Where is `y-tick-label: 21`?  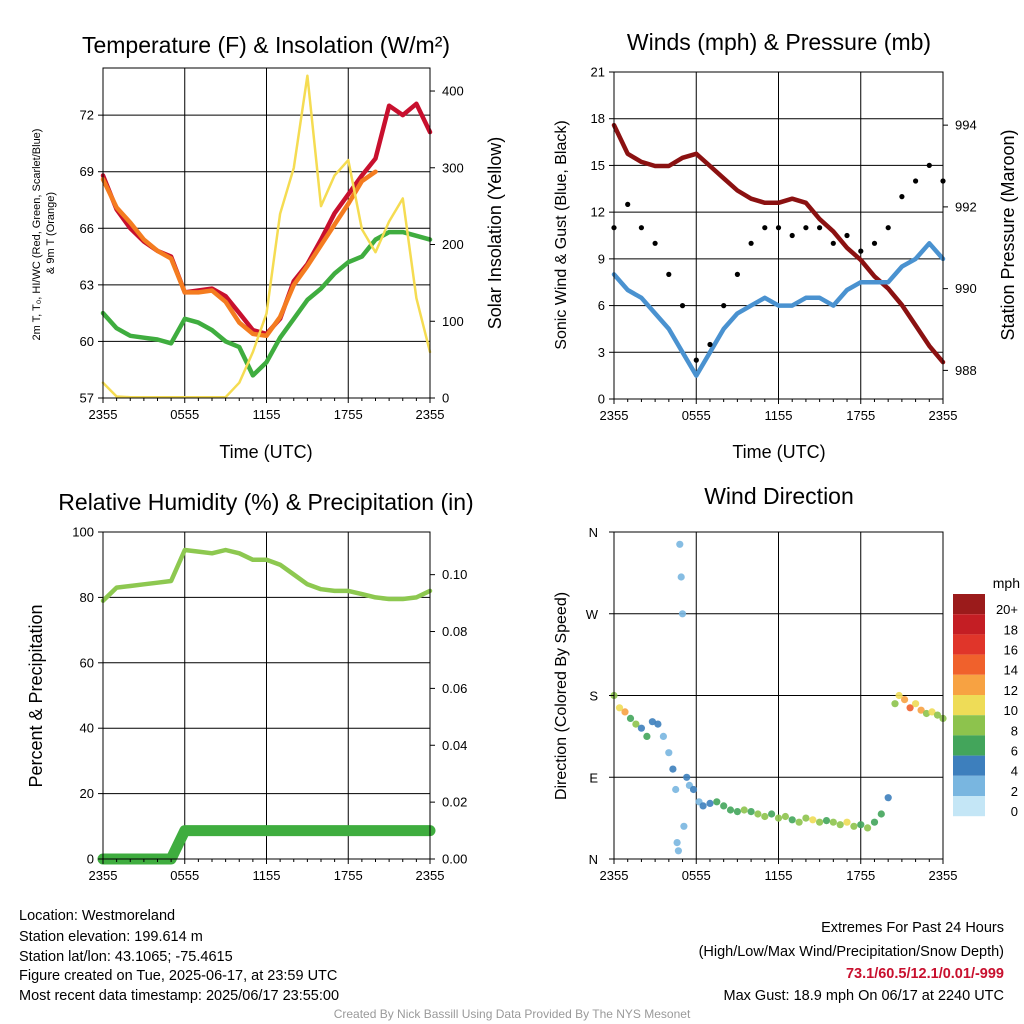 y-tick-label: 21 is located at coordinates (598, 72).